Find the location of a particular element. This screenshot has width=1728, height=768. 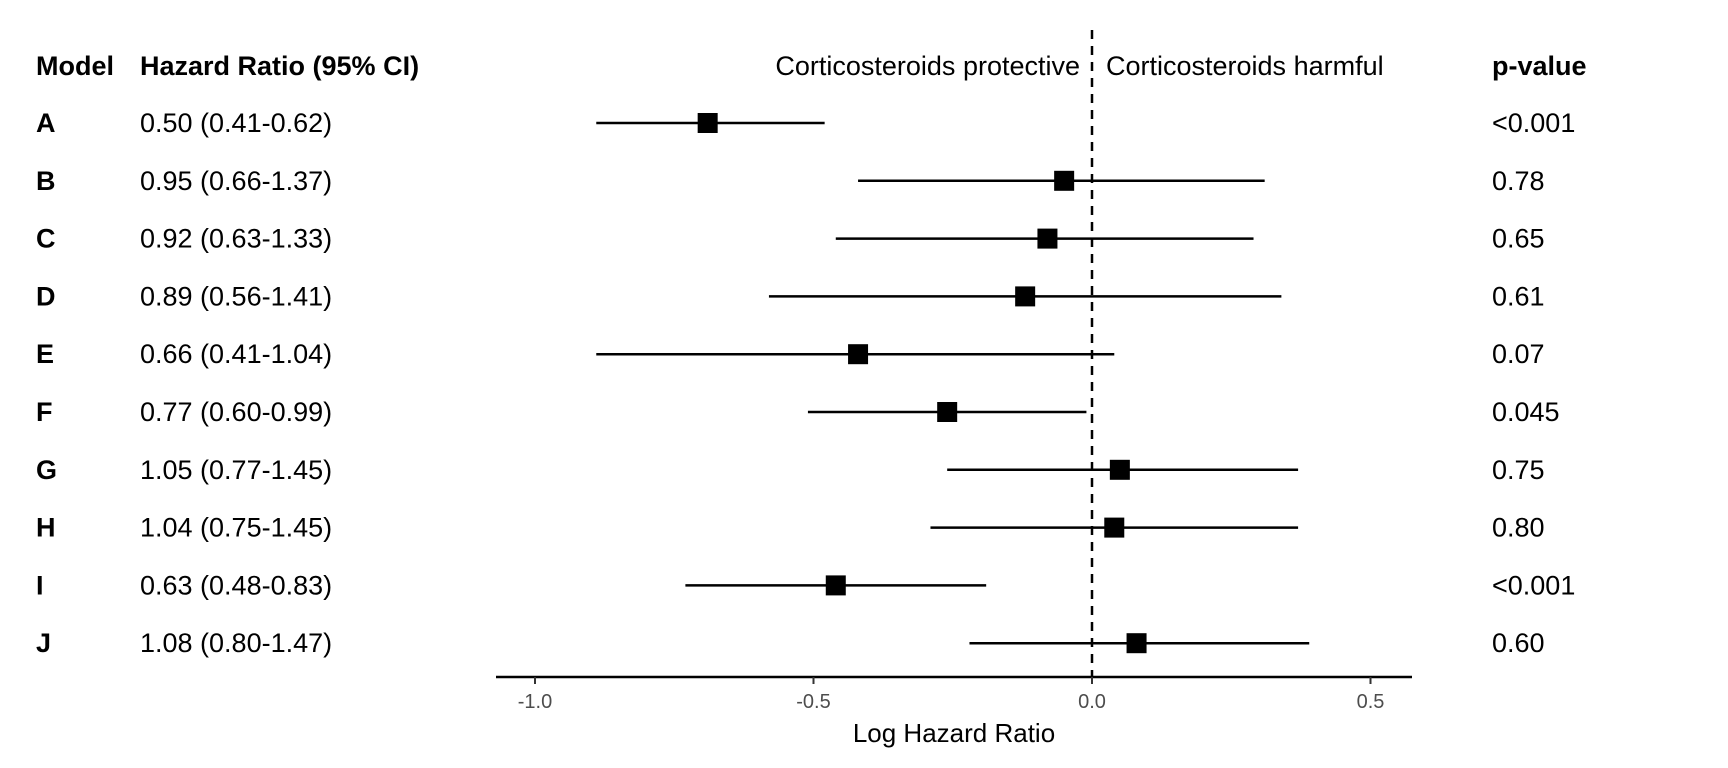

forest-row: J 1.08 (0.80-1.47) 0.60 is located at coordinates (790, 643).